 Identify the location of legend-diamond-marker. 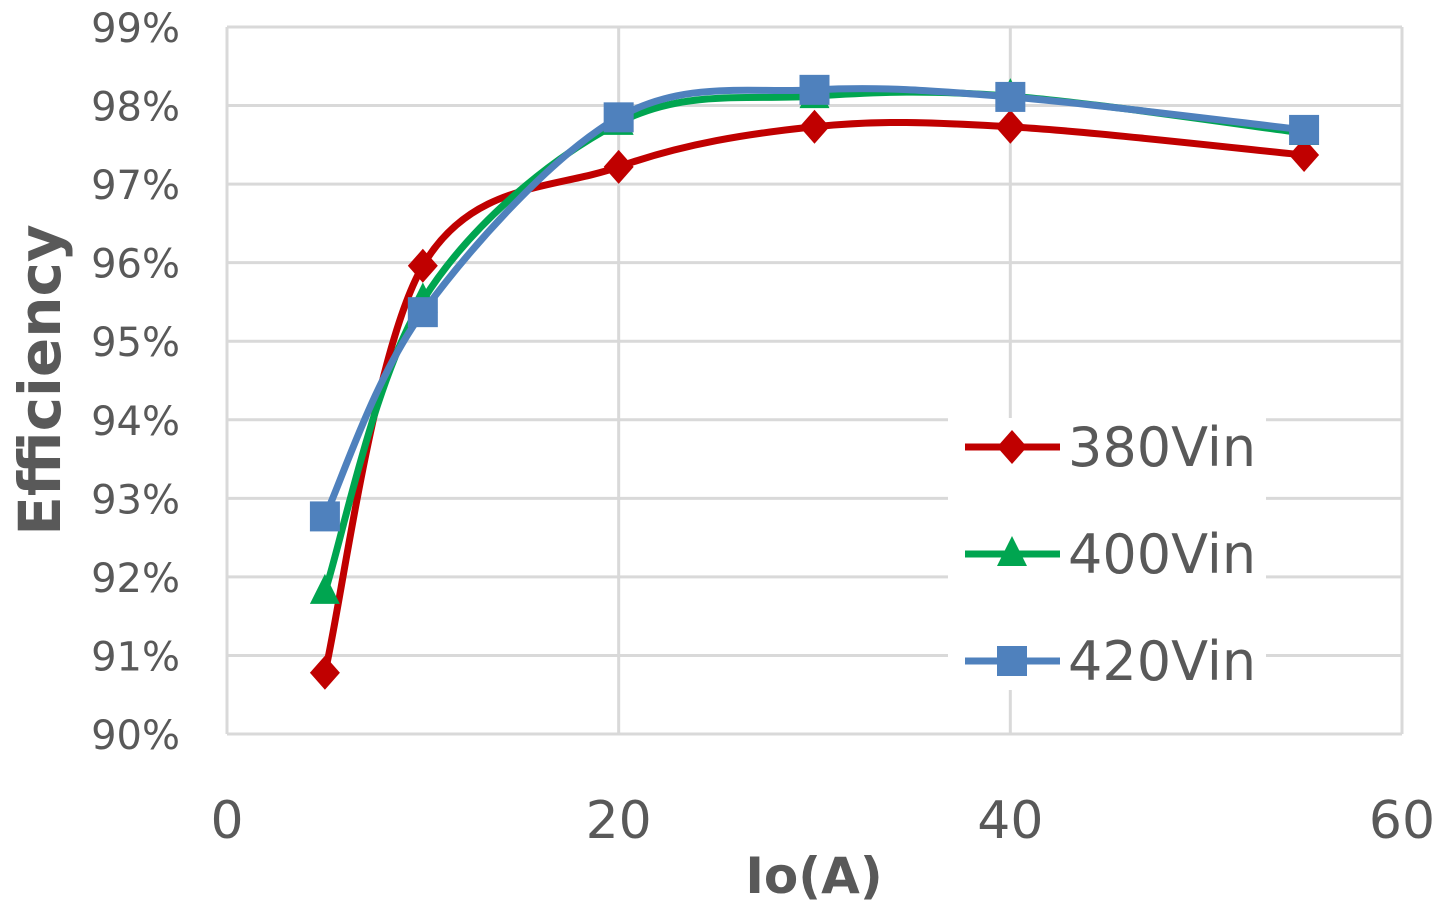
(1012, 447).